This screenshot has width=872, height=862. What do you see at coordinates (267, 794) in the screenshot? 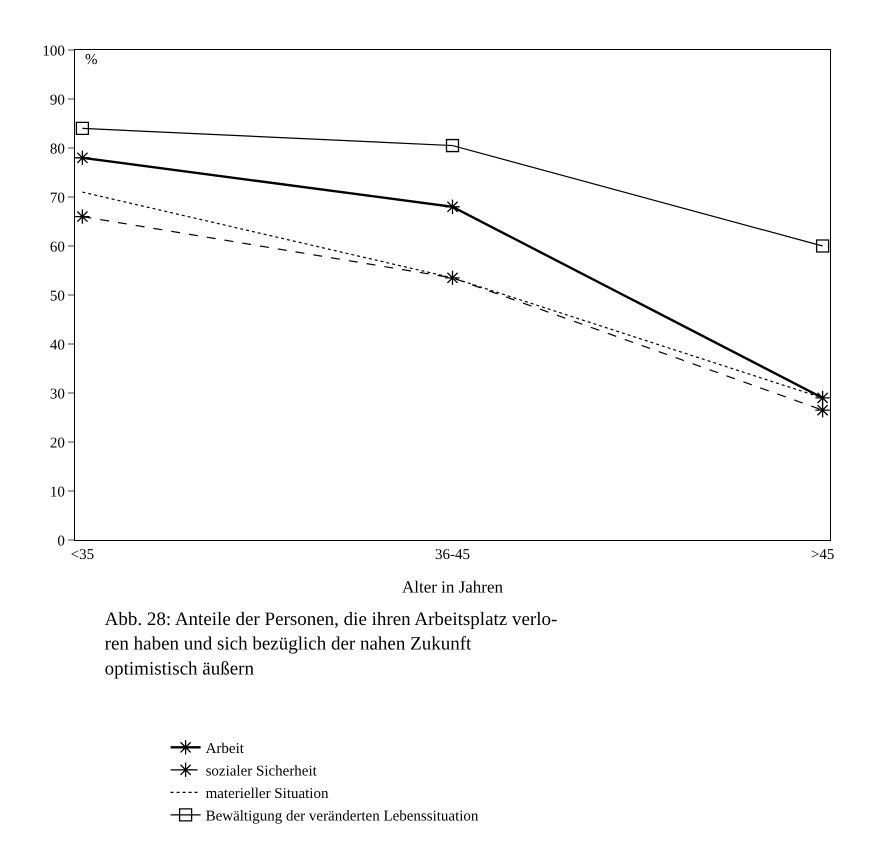
I see `legend-label: materieller Situation` at bounding box center [267, 794].